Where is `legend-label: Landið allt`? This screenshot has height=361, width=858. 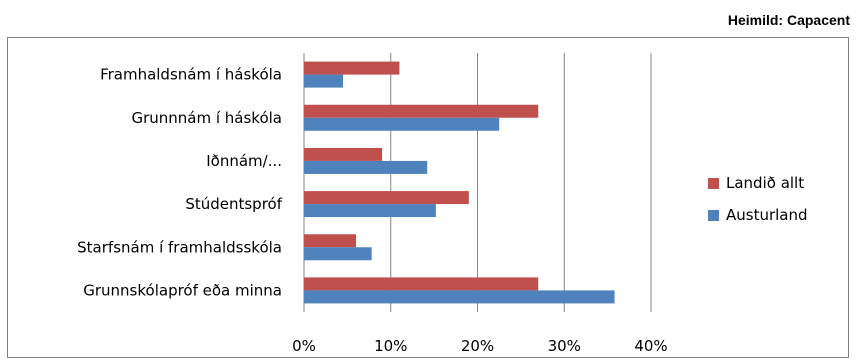
legend-label: Landið allt is located at coordinates (765, 183).